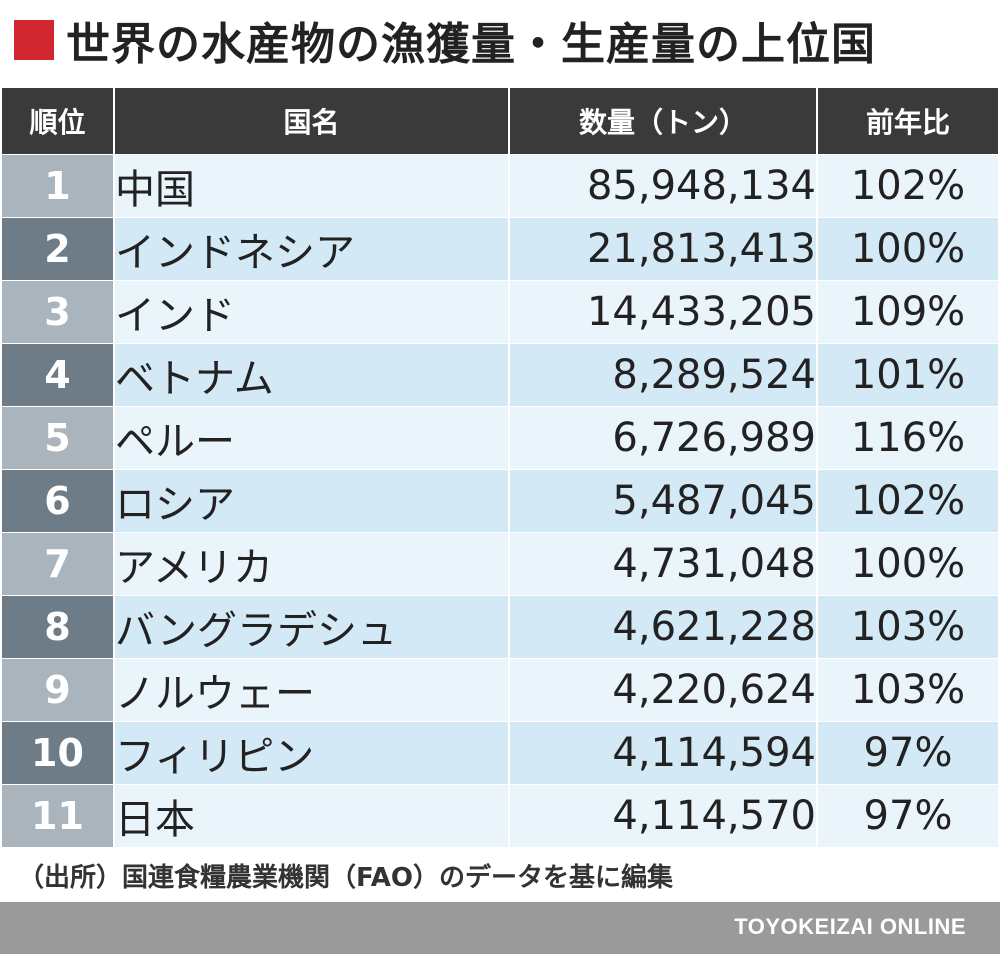  Describe the element at coordinates (311, 564) in the screenshot. I see `country-cell: アメリカ` at that location.